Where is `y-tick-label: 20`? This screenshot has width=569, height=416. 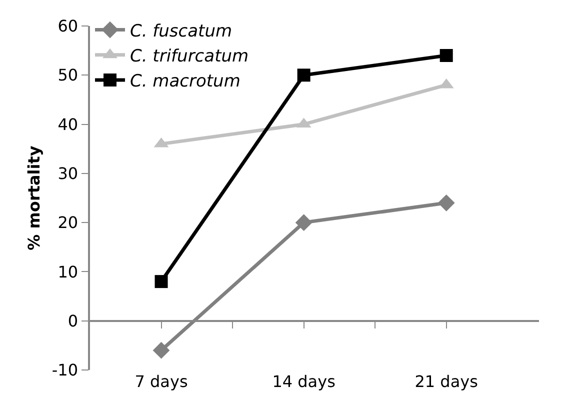 y-tick-label: 20 is located at coordinates (68, 222).